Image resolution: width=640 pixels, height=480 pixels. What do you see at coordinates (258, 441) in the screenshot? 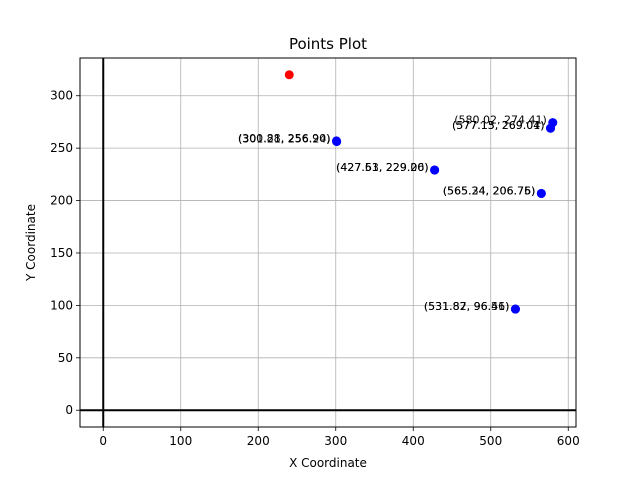
I see `x-tick-label: 200` at bounding box center [258, 441].